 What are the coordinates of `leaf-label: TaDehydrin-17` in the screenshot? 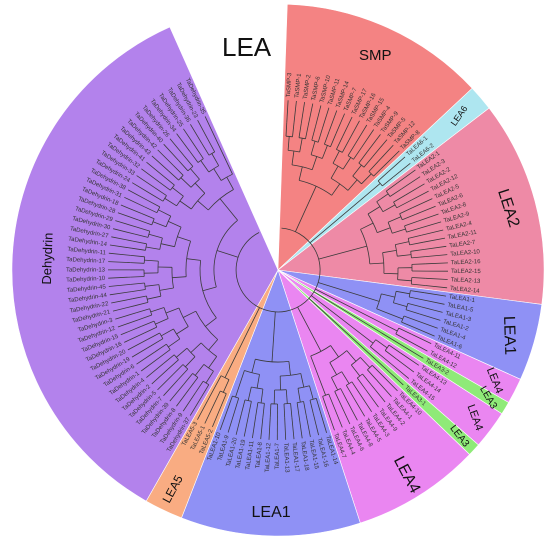 It's located at (86, 261).